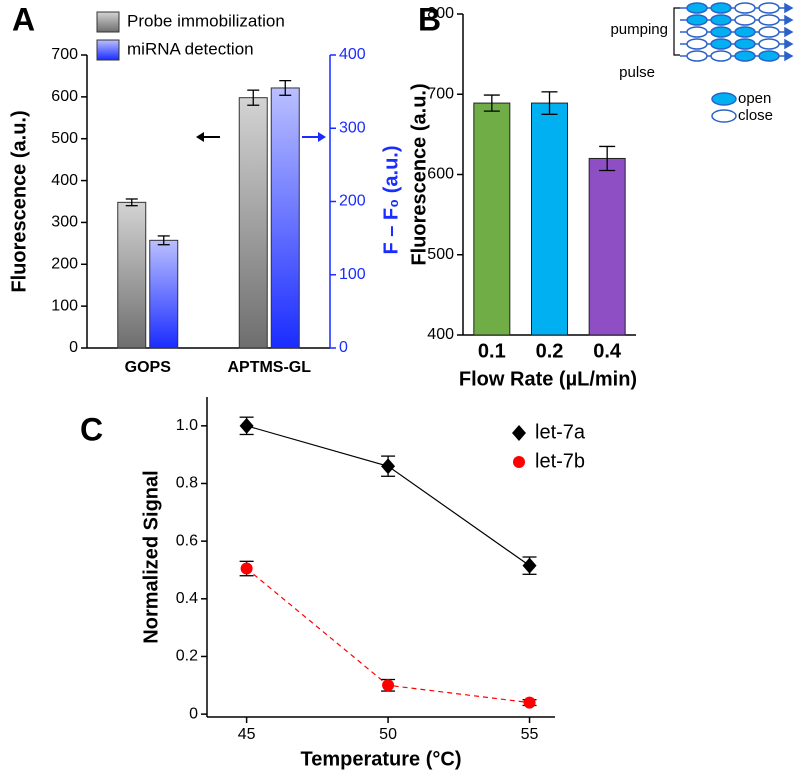 The height and width of the screenshot is (779, 800). What do you see at coordinates (352, 54) in the screenshot?
I see `y2-tick-label: 400` at bounding box center [352, 54].